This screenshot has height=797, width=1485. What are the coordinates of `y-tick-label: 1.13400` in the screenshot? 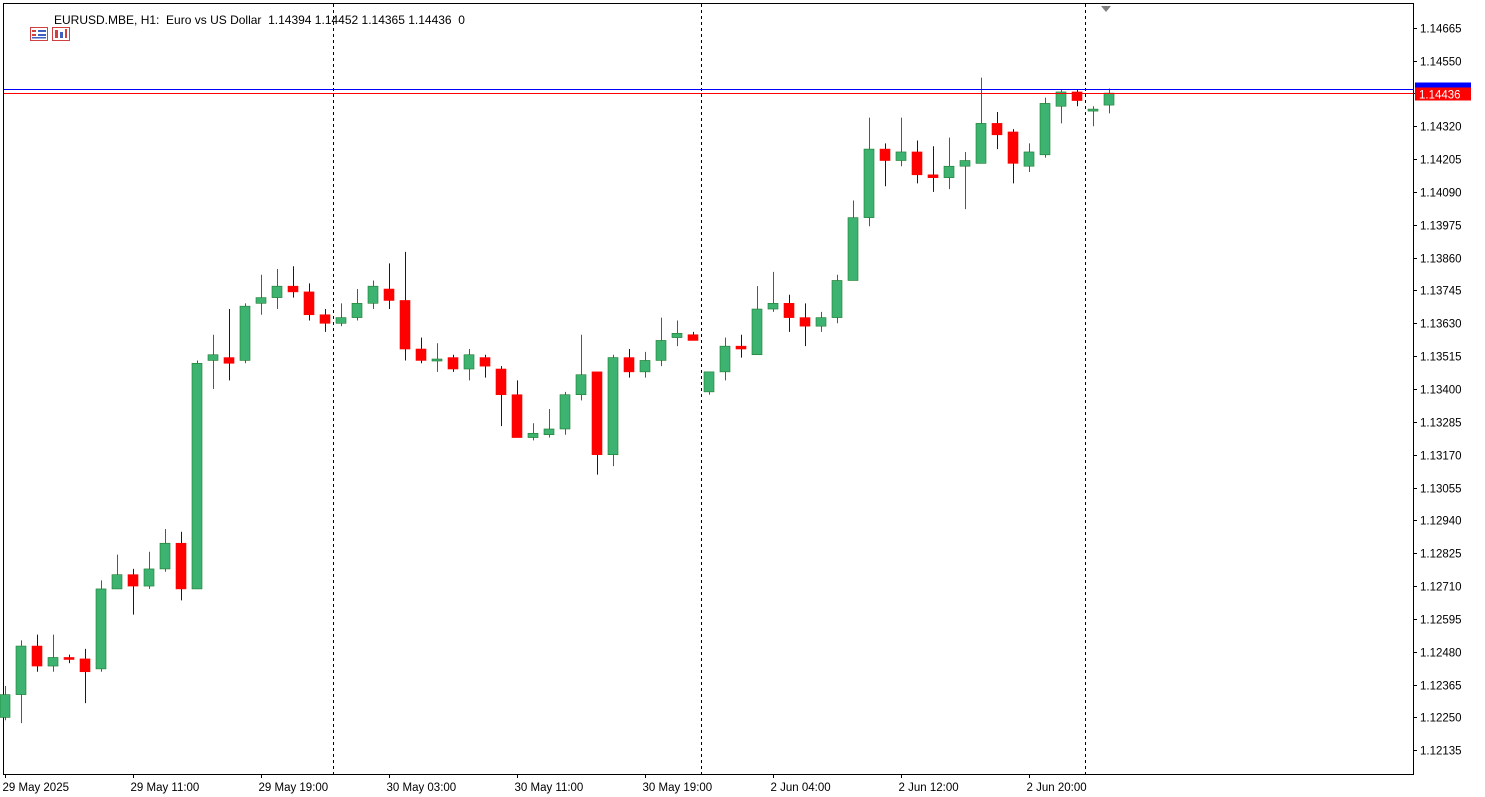 It's located at (1441, 391).